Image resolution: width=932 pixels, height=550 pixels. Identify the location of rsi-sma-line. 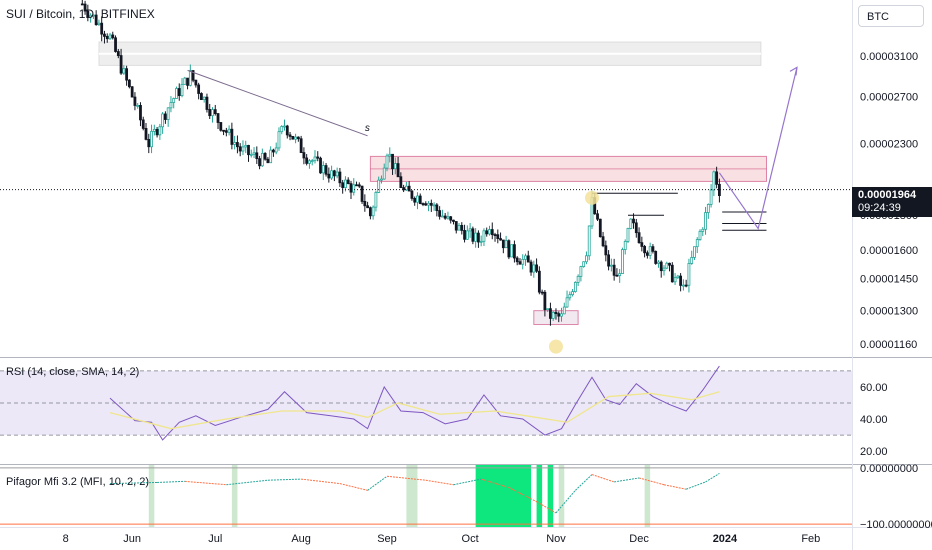
(414, 410).